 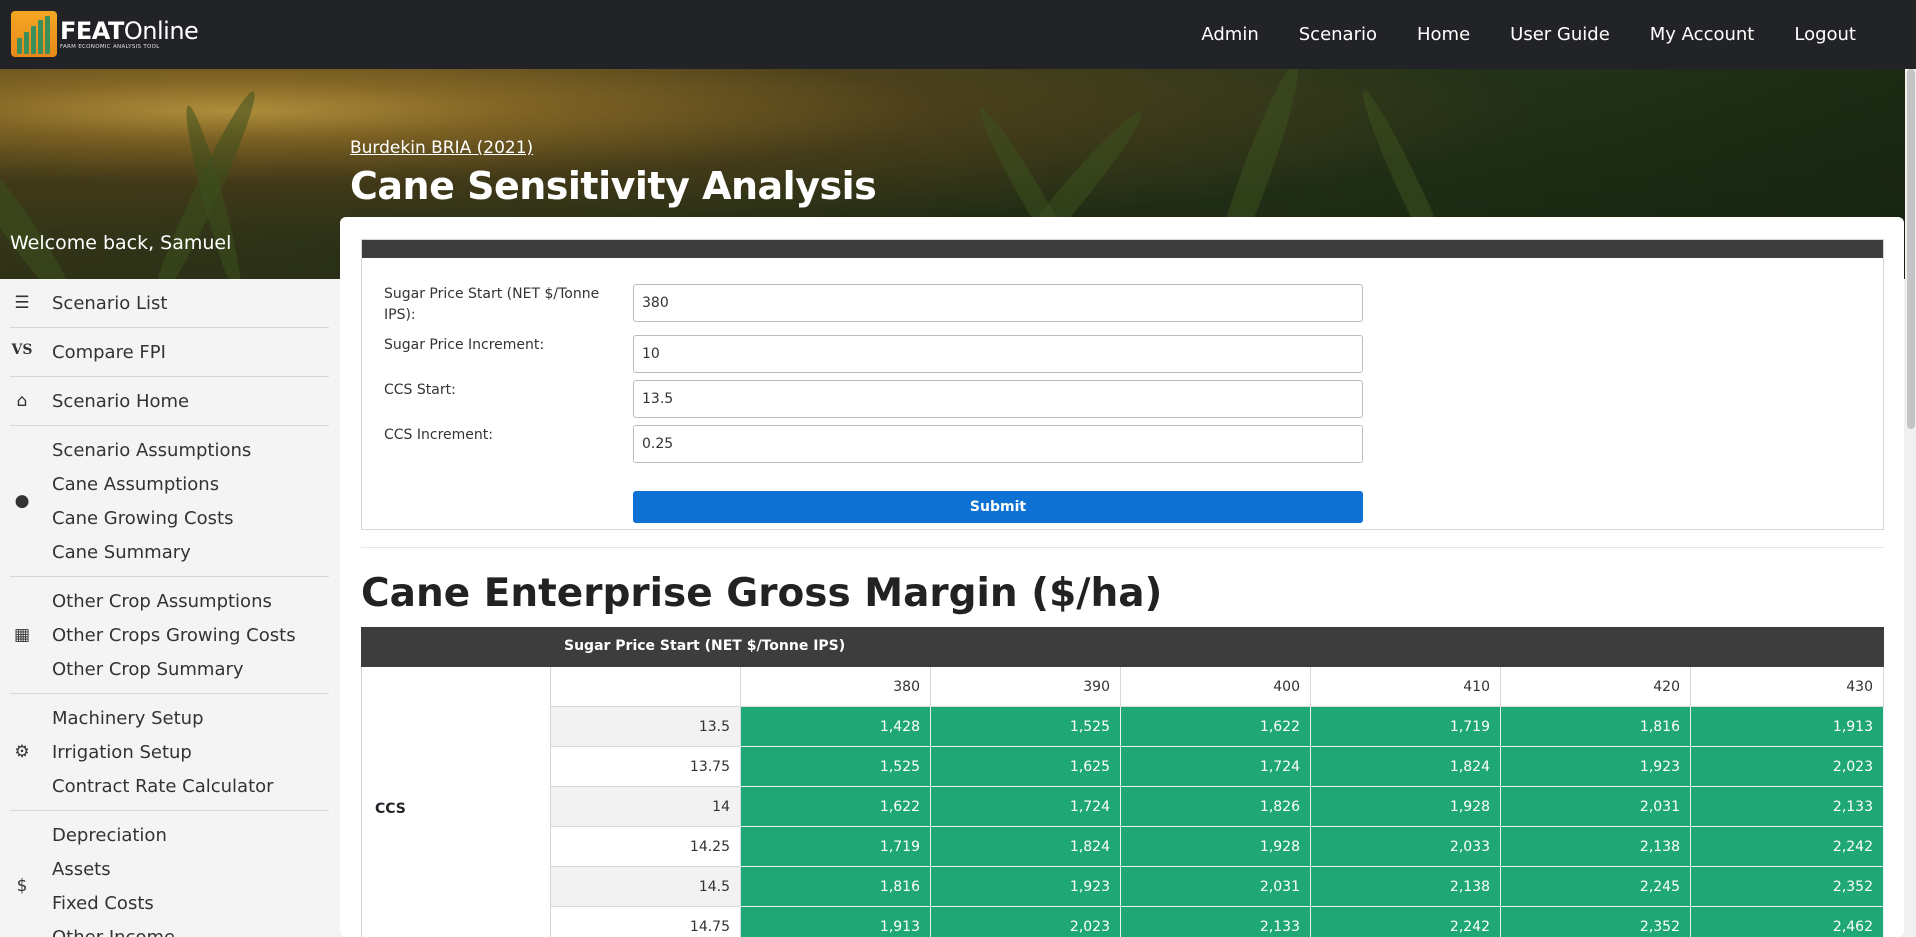 What do you see at coordinates (136, 484) in the screenshot?
I see `sidebar-item-cane-assumptions: Cane Assumptions` at bounding box center [136, 484].